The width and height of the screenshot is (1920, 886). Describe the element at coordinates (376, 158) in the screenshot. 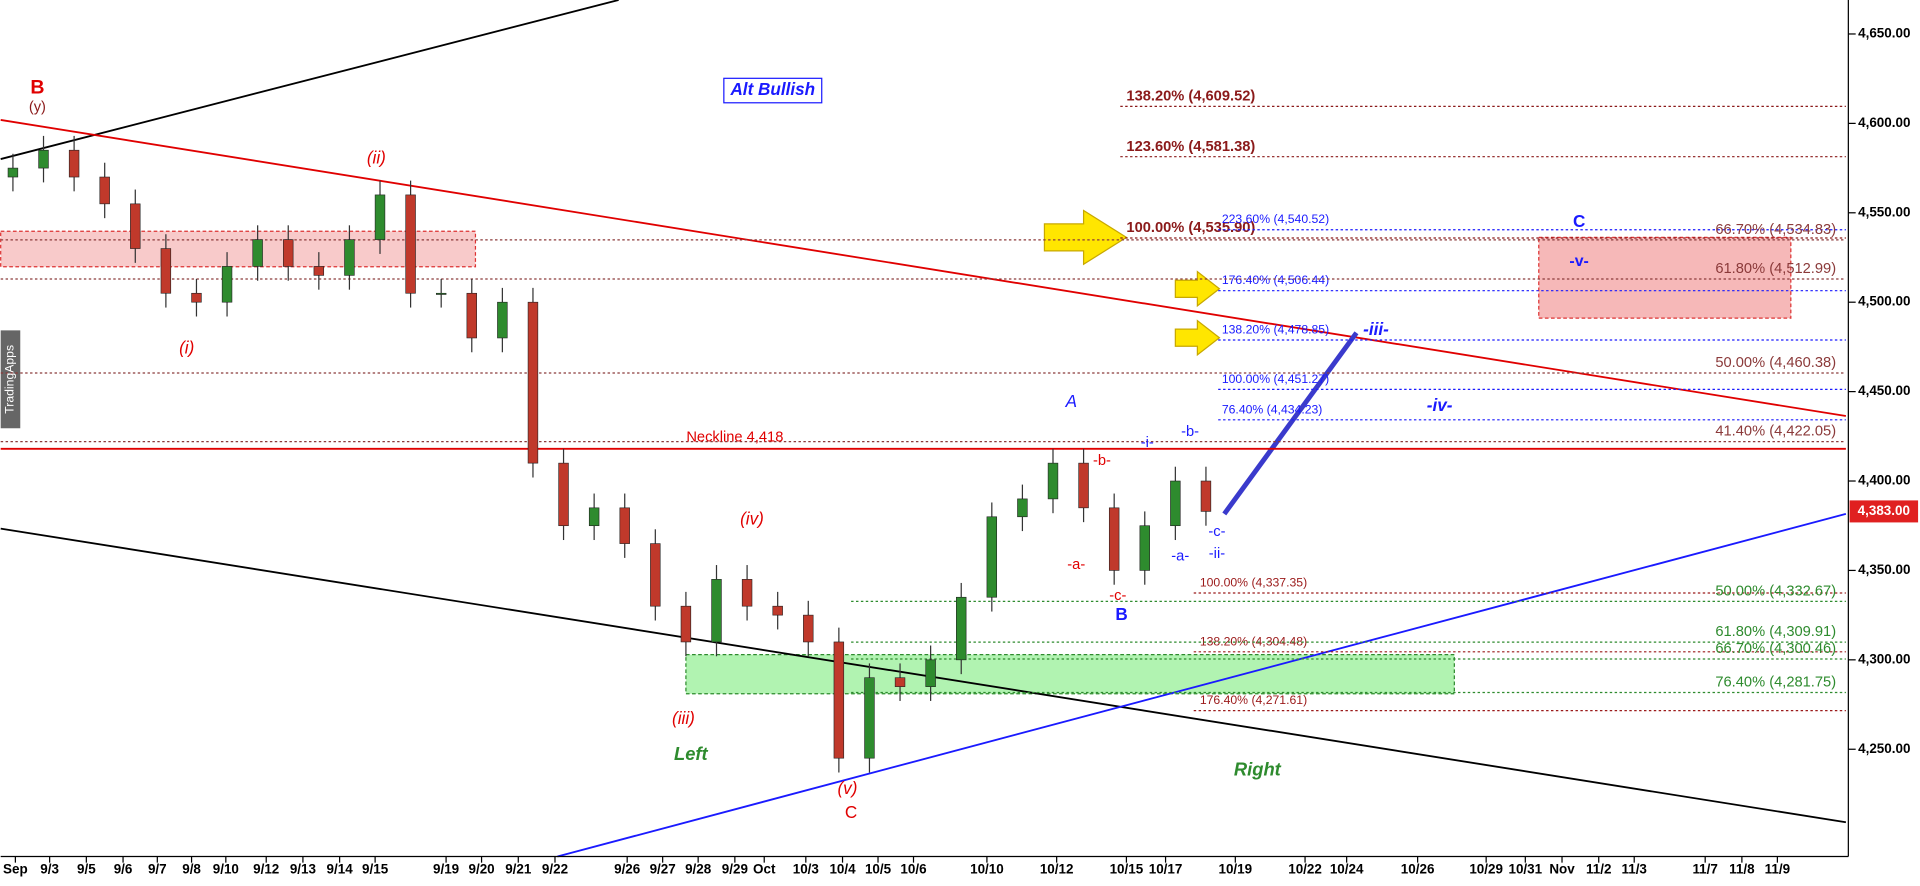

I see `wave-label: (ii)` at that location.